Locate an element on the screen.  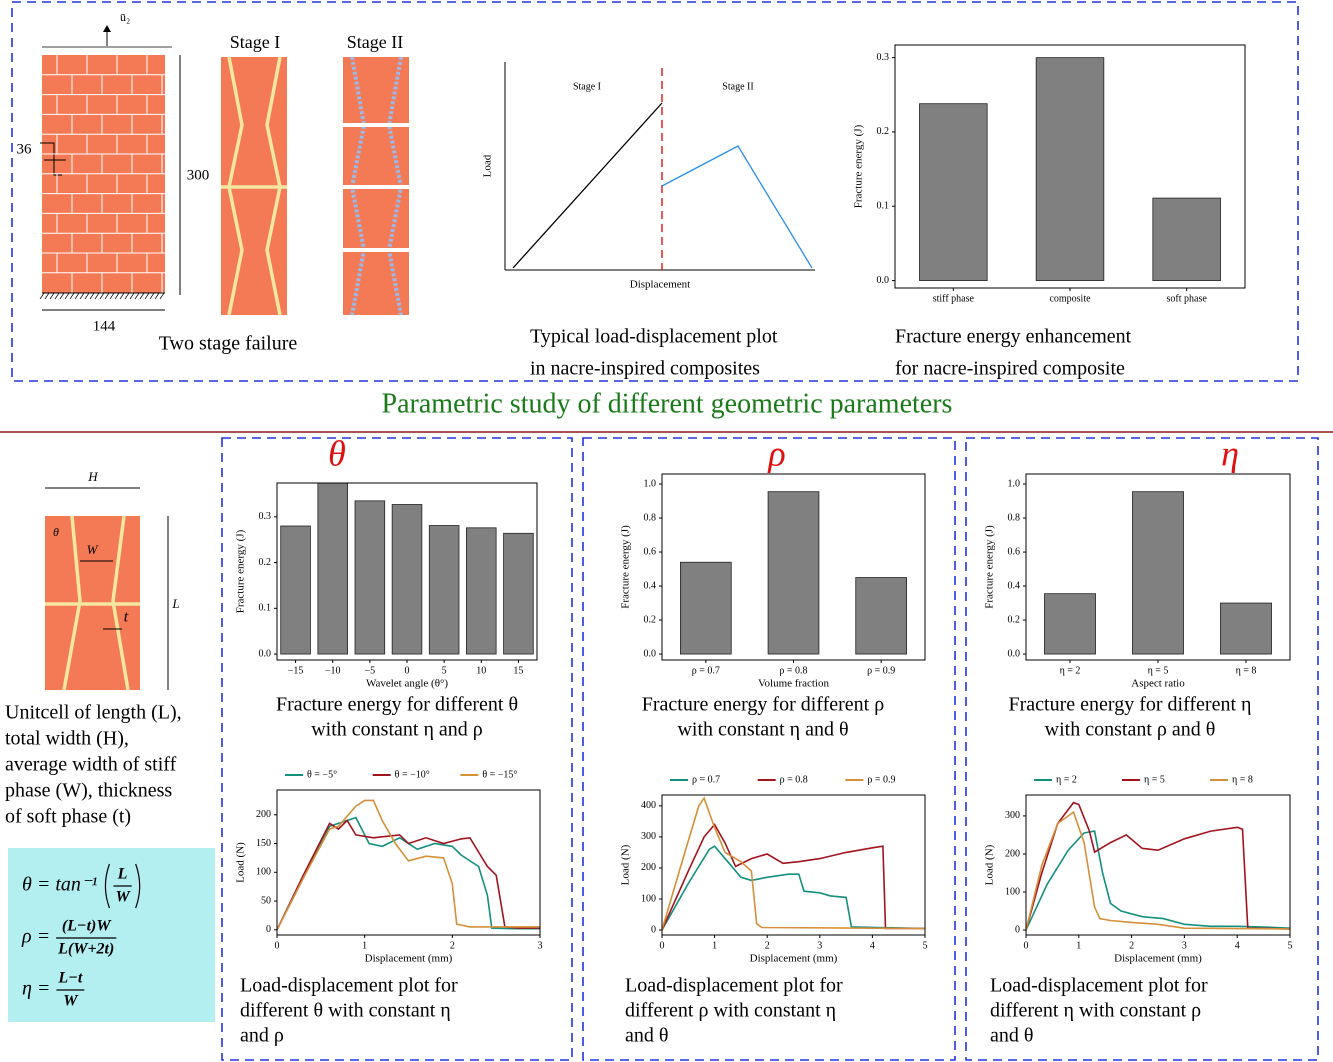
caption: total width (H), is located at coordinates (67, 739).